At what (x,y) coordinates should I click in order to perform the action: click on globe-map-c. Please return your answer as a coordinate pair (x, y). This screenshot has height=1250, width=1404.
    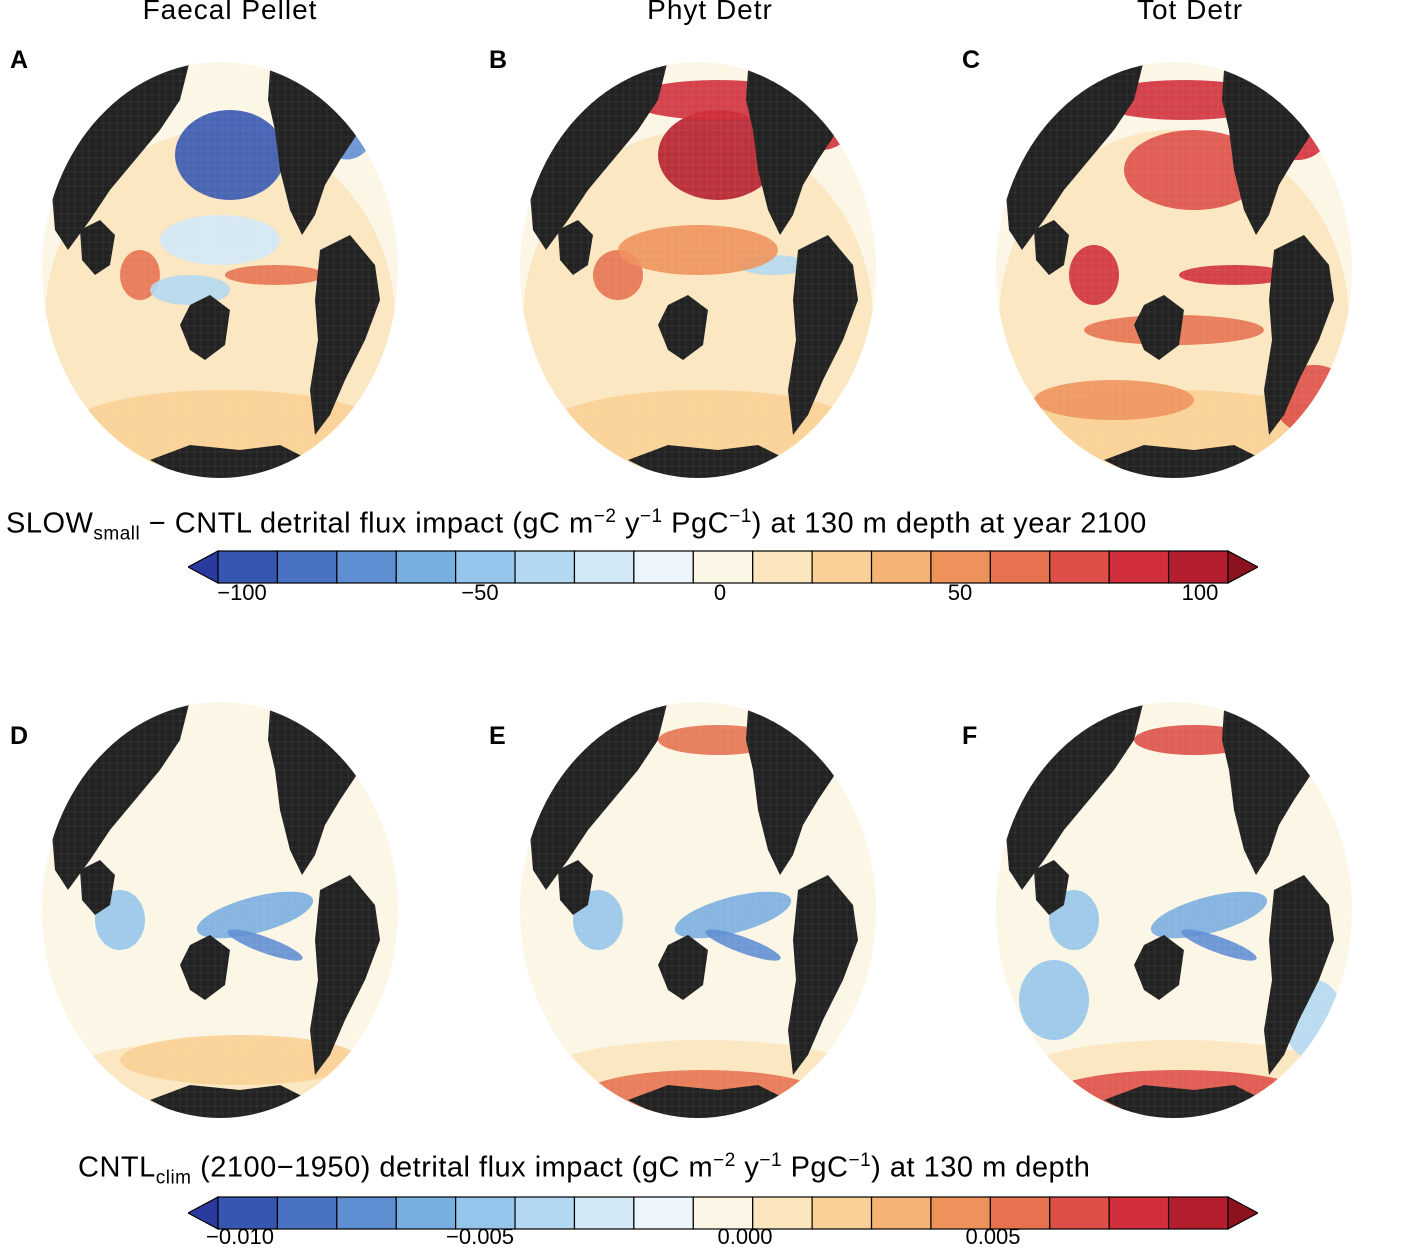
    Looking at the image, I should click on (1174, 270).